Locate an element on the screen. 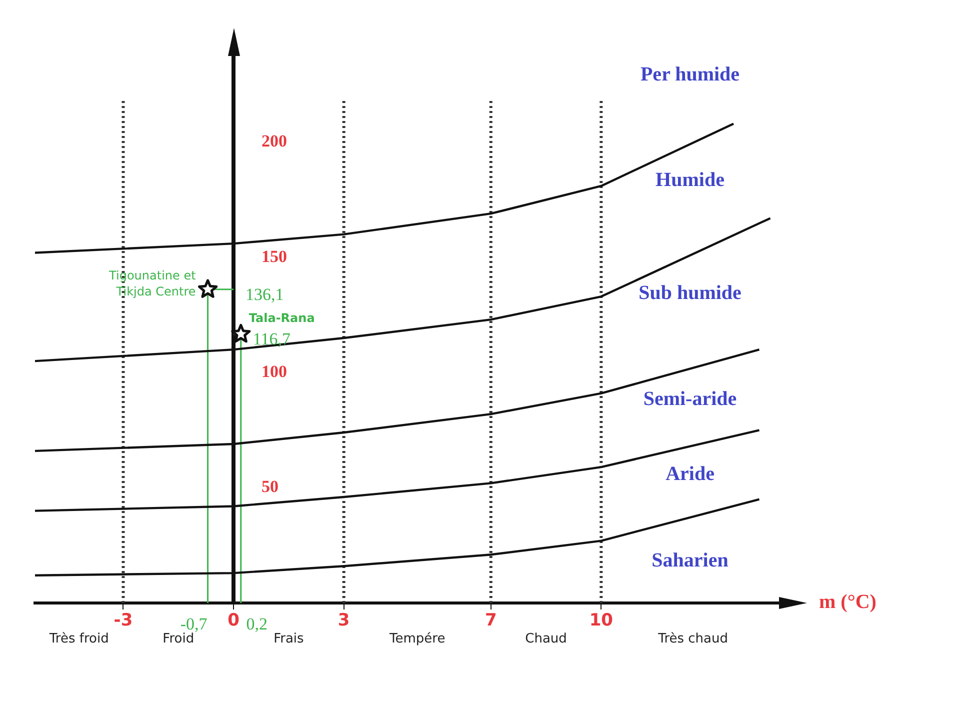  annotation: 0,2 is located at coordinates (257, 624).